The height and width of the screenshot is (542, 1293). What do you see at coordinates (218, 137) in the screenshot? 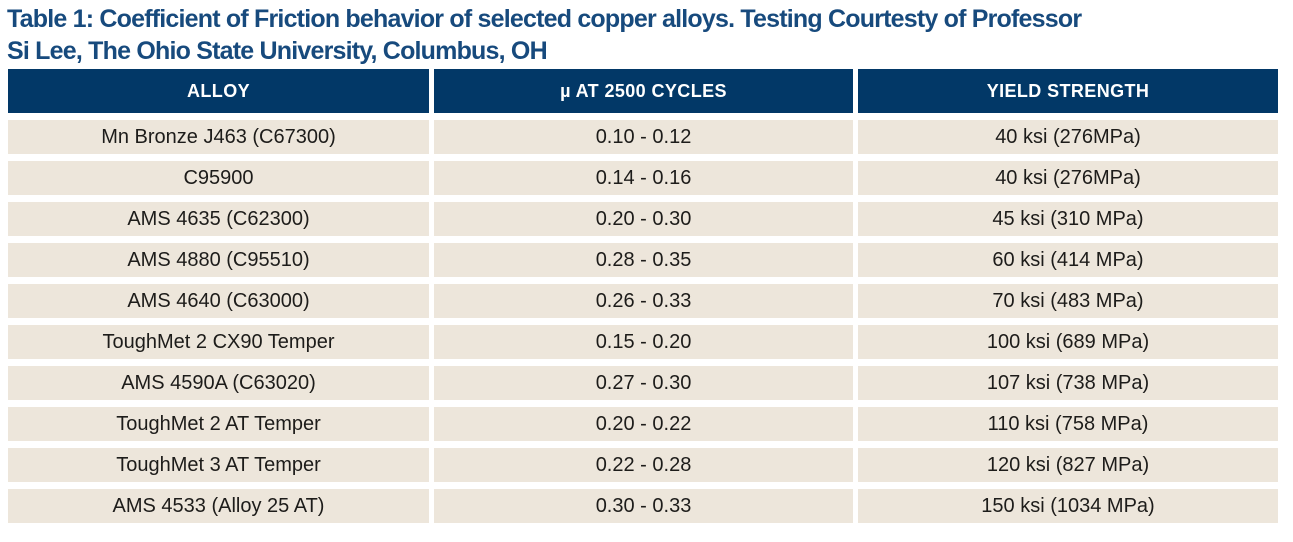
I see `cell-alloy: Mn Bronze J463 (C67300)` at bounding box center [218, 137].